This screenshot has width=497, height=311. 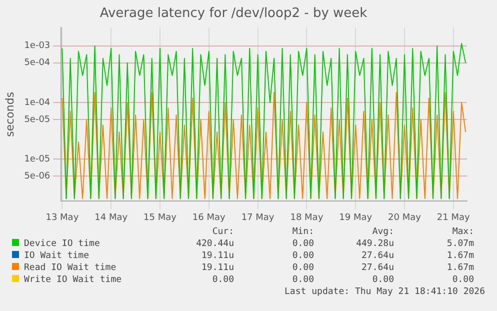 What do you see at coordinates (382, 232) in the screenshot?
I see `text: Avg:` at bounding box center [382, 232].